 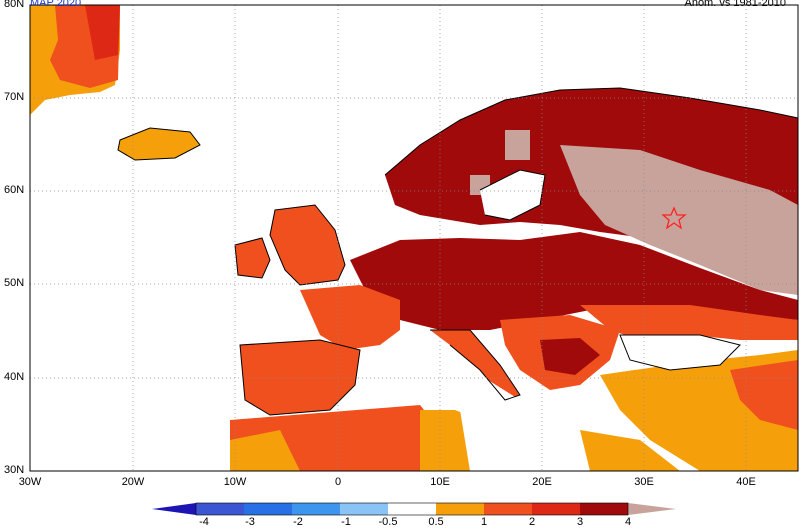 What do you see at coordinates (159, 144) in the screenshot?
I see `iceland-region` at bounding box center [159, 144].